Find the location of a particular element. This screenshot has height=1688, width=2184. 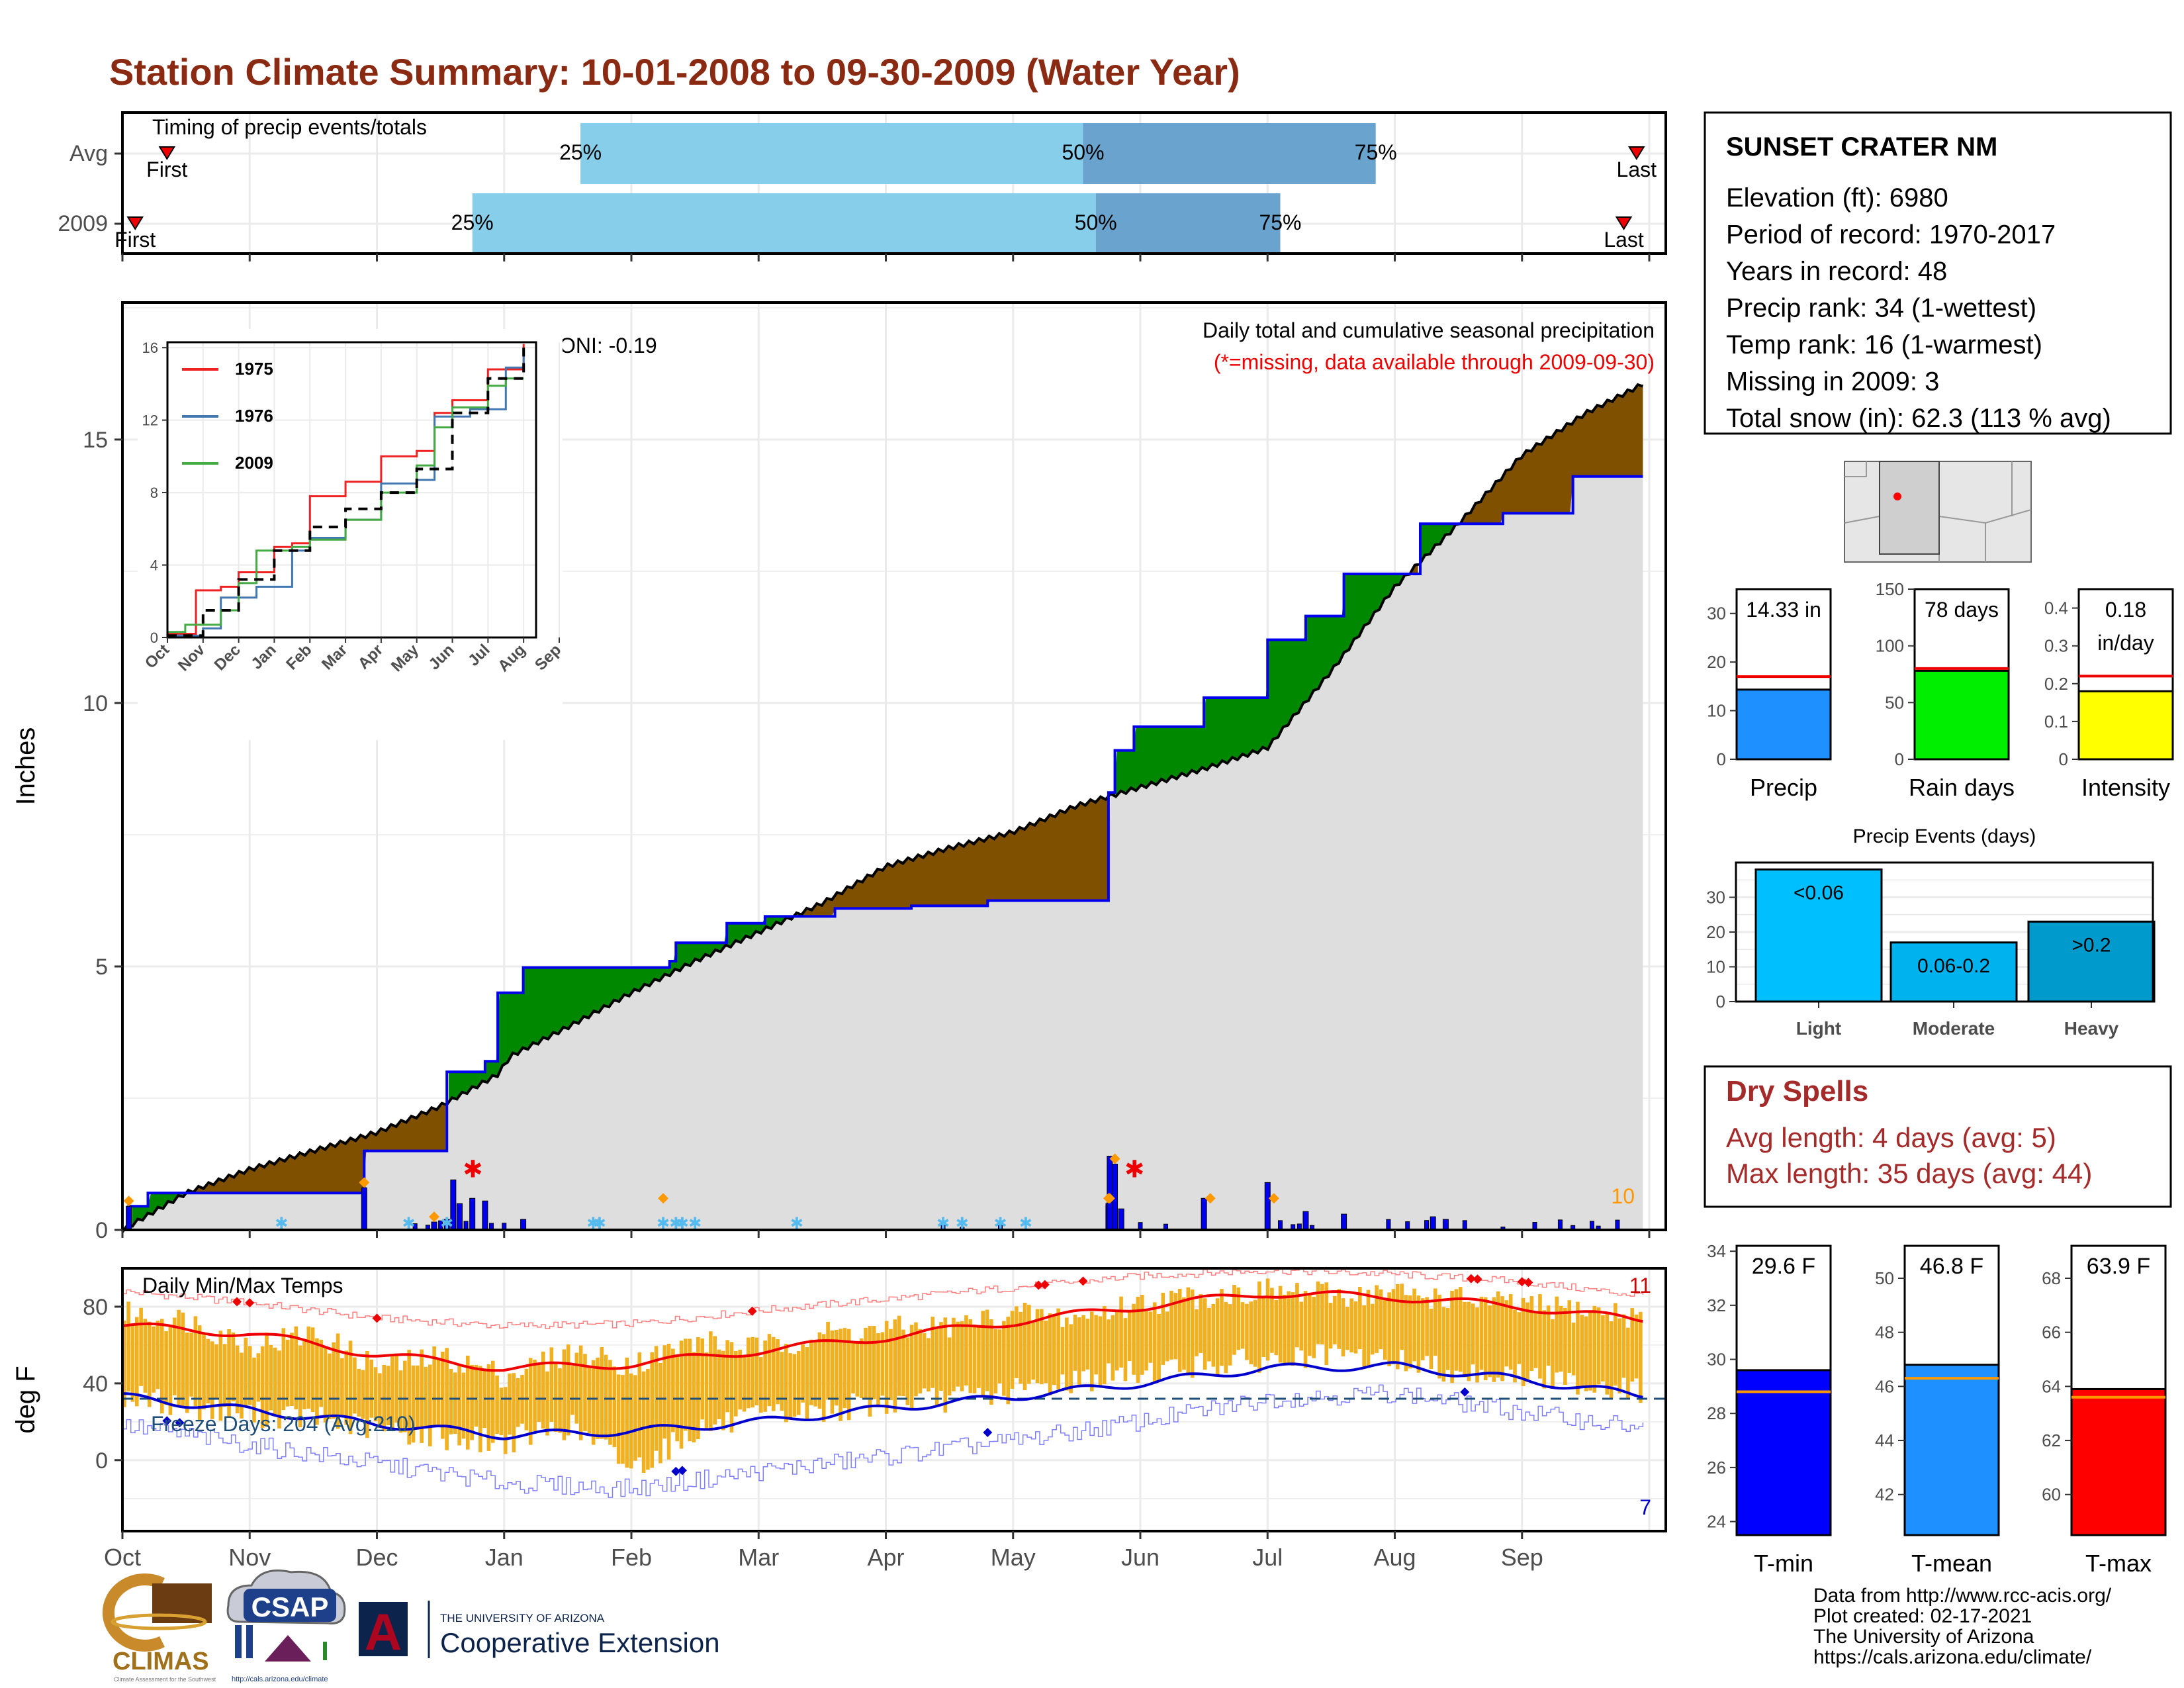

csap-logo: CSAP http://cals.arizona.edu/climate is located at coordinates (286, 1627).